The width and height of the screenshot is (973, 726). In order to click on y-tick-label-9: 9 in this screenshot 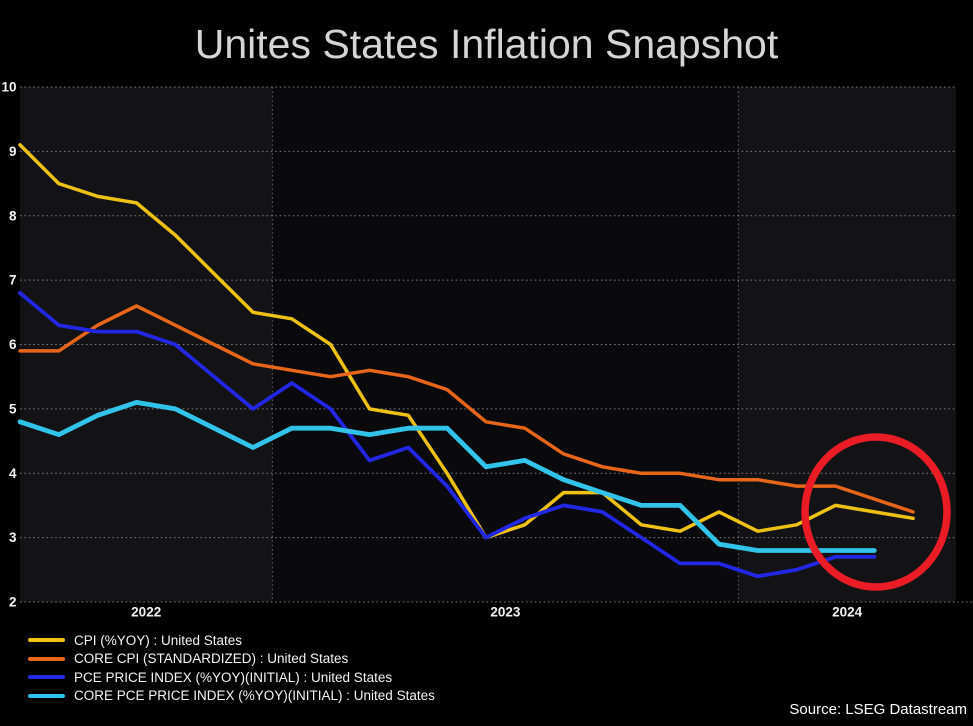, I will do `click(13, 151)`.